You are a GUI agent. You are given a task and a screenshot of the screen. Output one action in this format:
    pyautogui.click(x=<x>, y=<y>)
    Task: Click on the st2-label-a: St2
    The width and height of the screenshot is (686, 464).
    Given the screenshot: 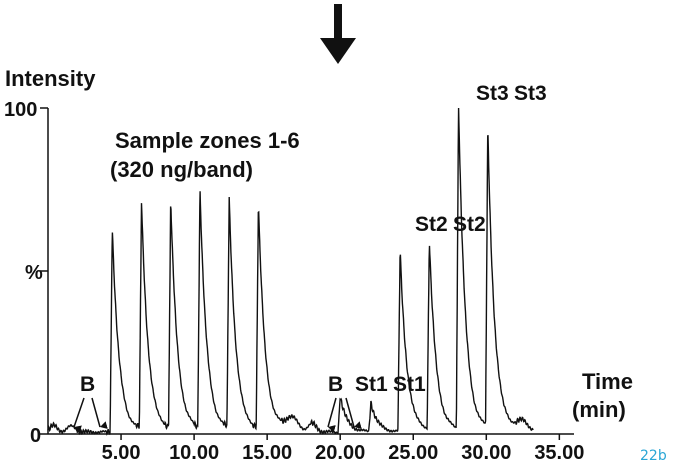 What is the action you would take?
    pyautogui.click(x=431, y=224)
    